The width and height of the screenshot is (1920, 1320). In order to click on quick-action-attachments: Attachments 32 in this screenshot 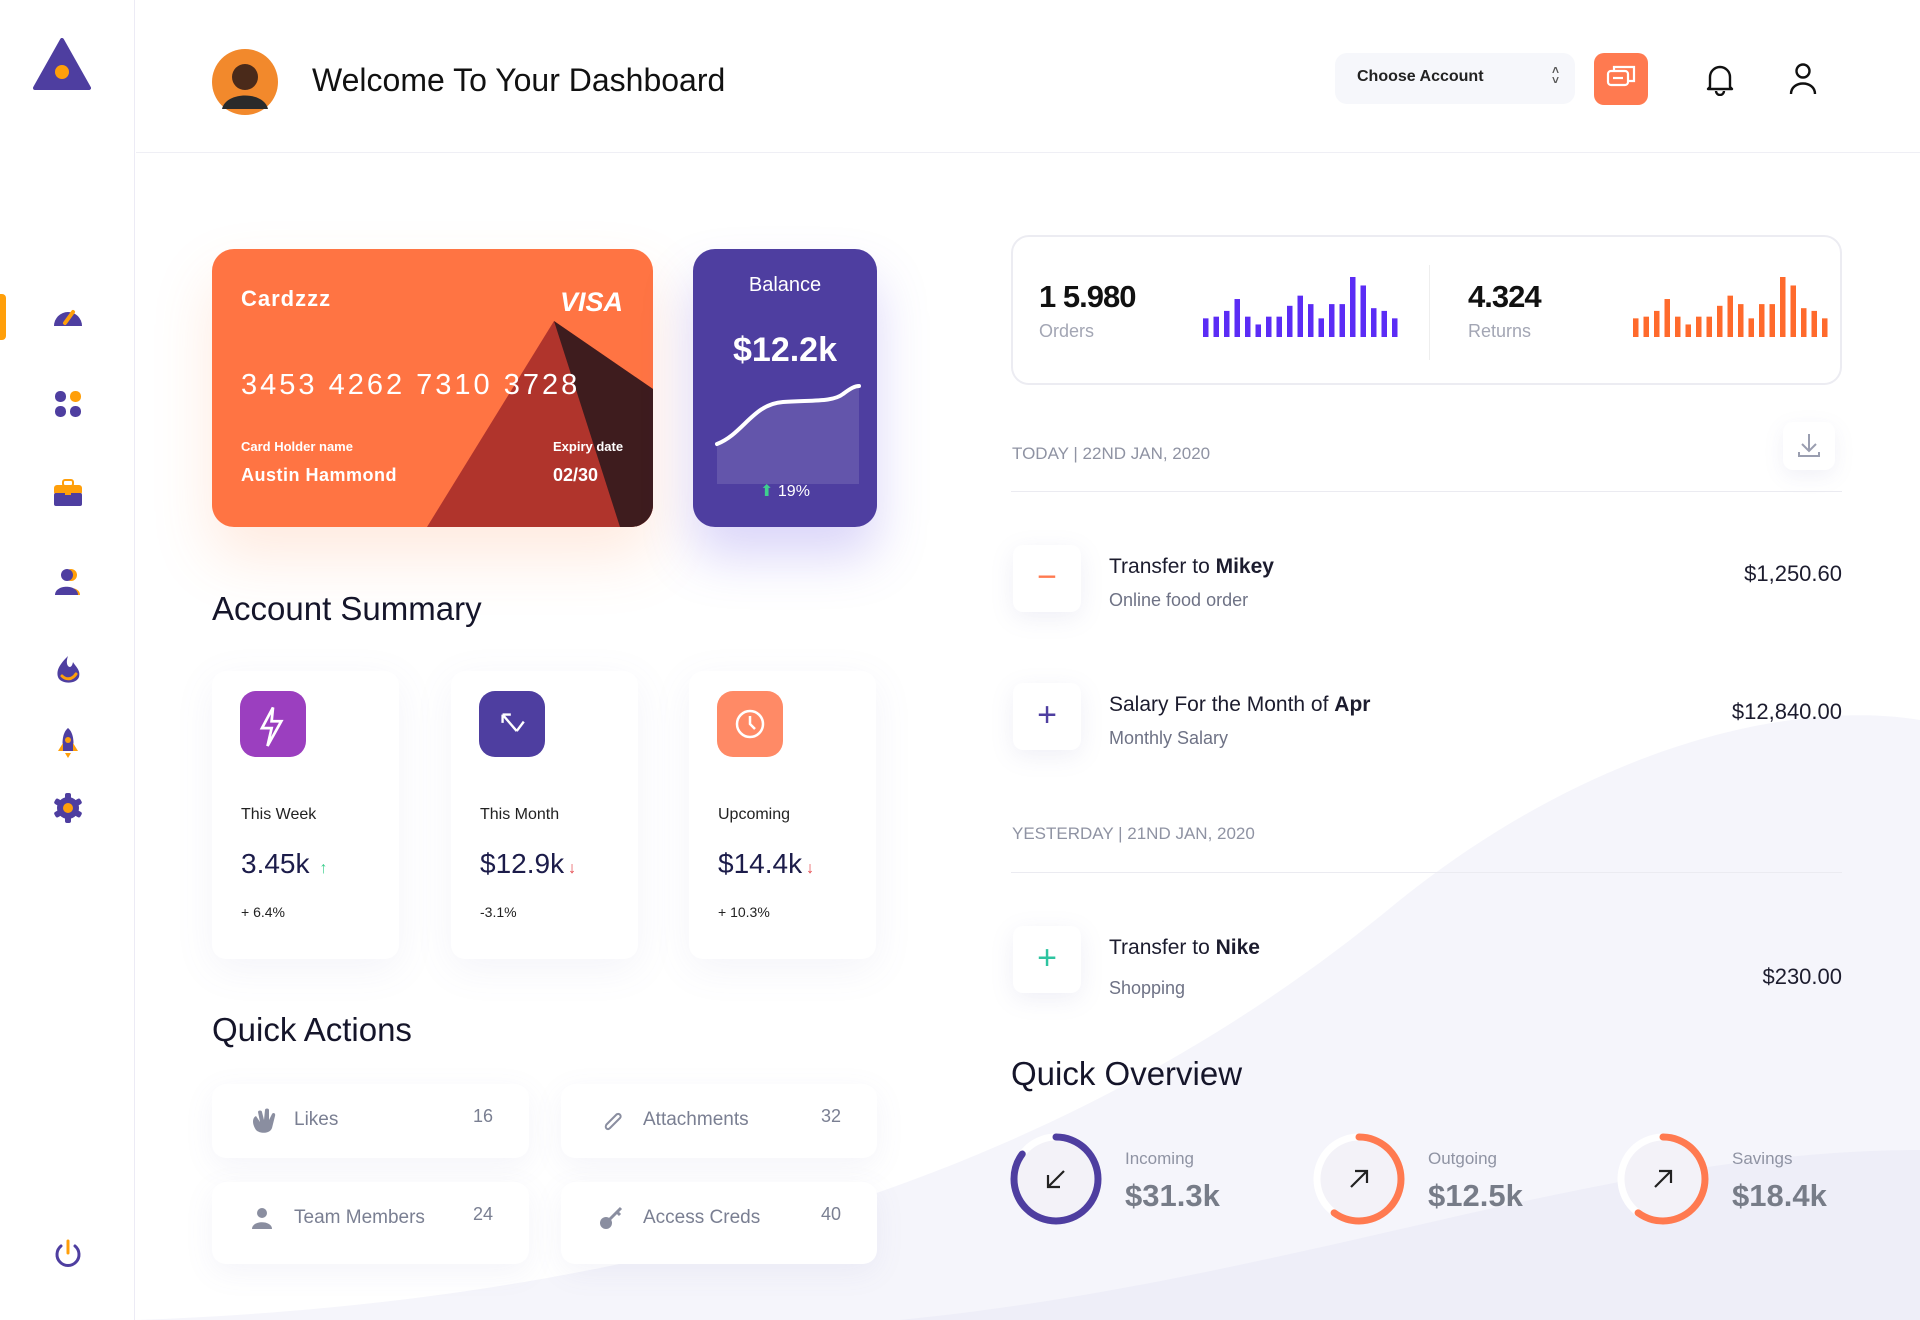, I will do `click(719, 1121)`.